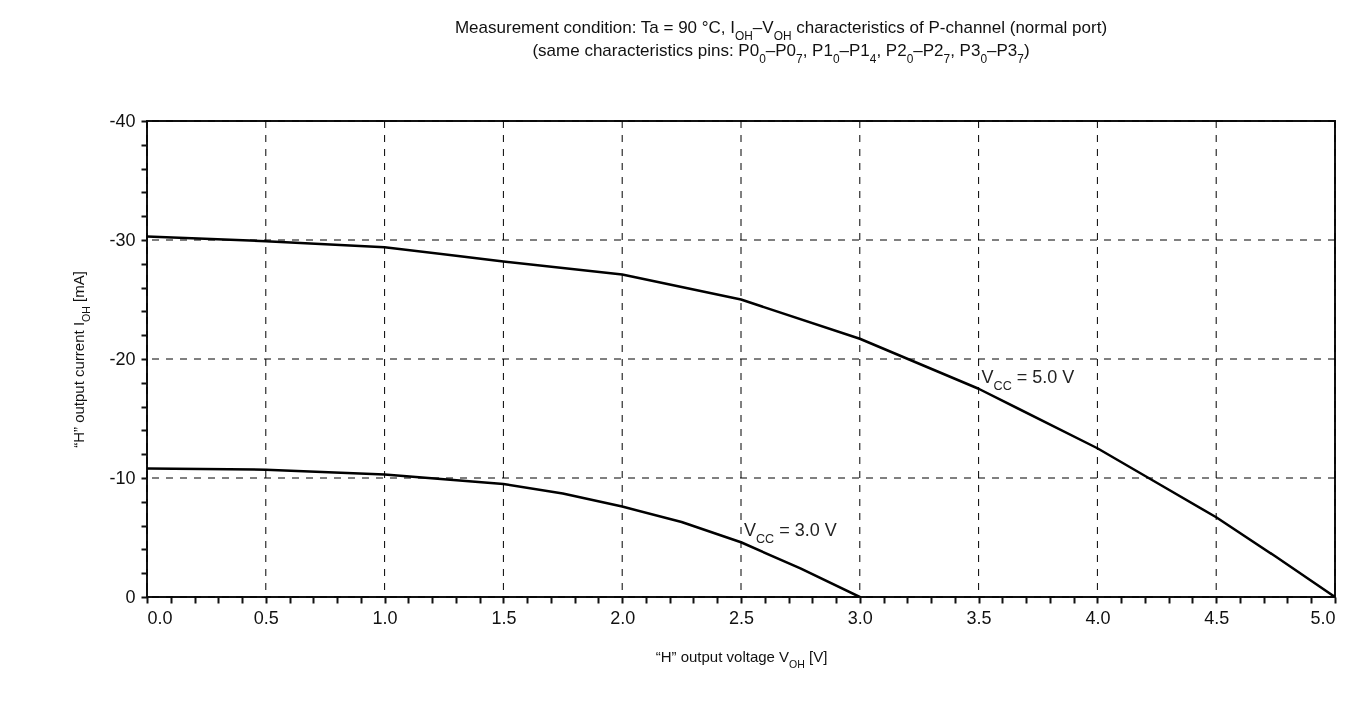 This screenshot has width=1369, height=715. I want to click on x-tick-label: 3.5, so click(979, 617).